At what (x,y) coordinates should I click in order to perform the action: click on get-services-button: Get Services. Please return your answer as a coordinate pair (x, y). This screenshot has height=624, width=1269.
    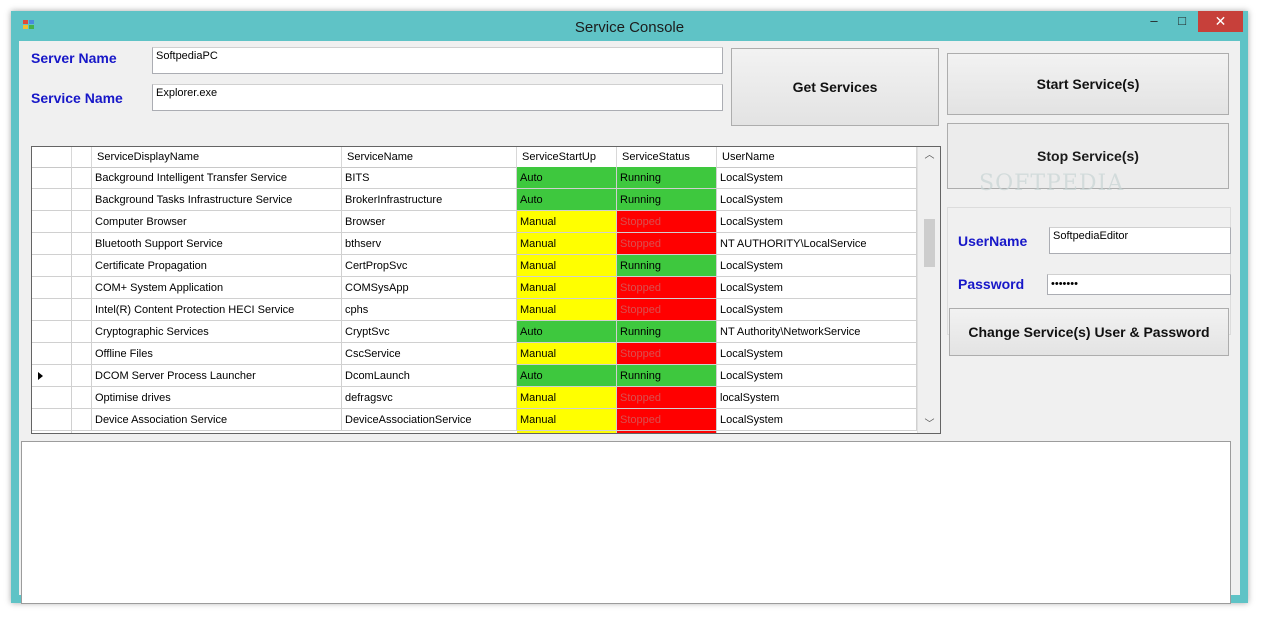
    Looking at the image, I should click on (835, 87).